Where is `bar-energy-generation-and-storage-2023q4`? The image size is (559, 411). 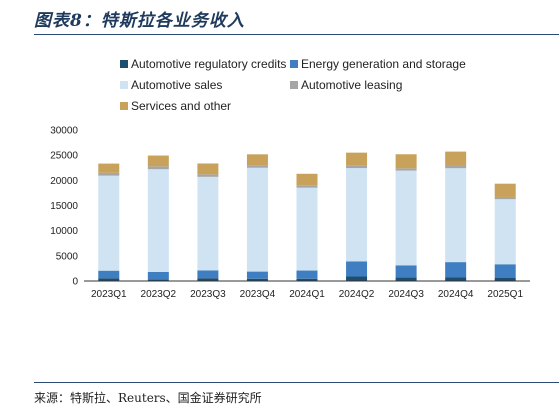
bar-energy-generation-and-storage-2023q4 is located at coordinates (257, 275).